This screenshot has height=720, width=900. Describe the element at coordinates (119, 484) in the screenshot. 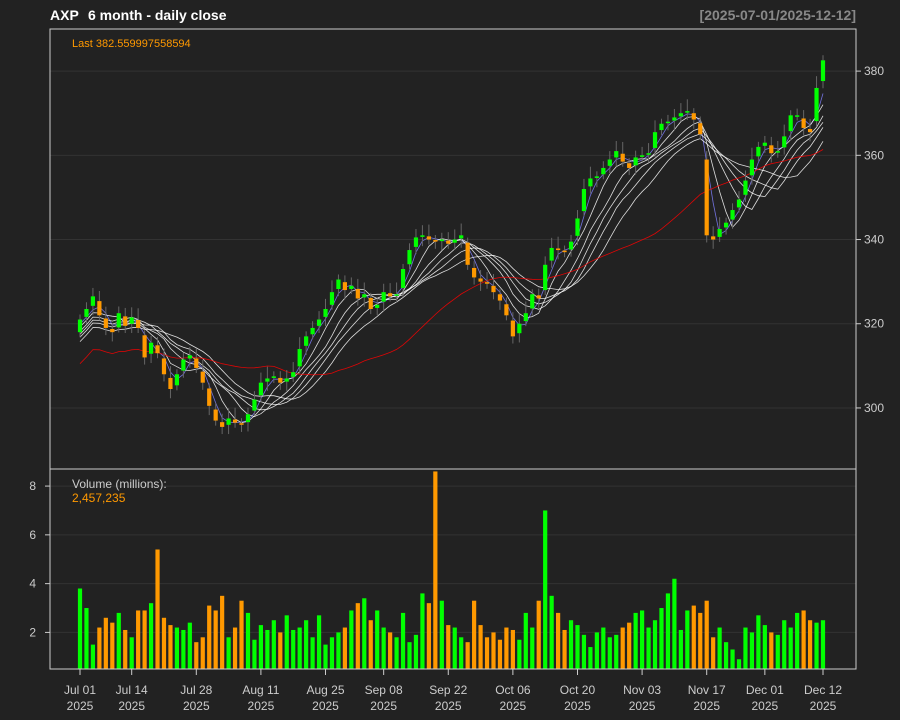

I see `volume-panel-label: Volume (millions):` at that location.